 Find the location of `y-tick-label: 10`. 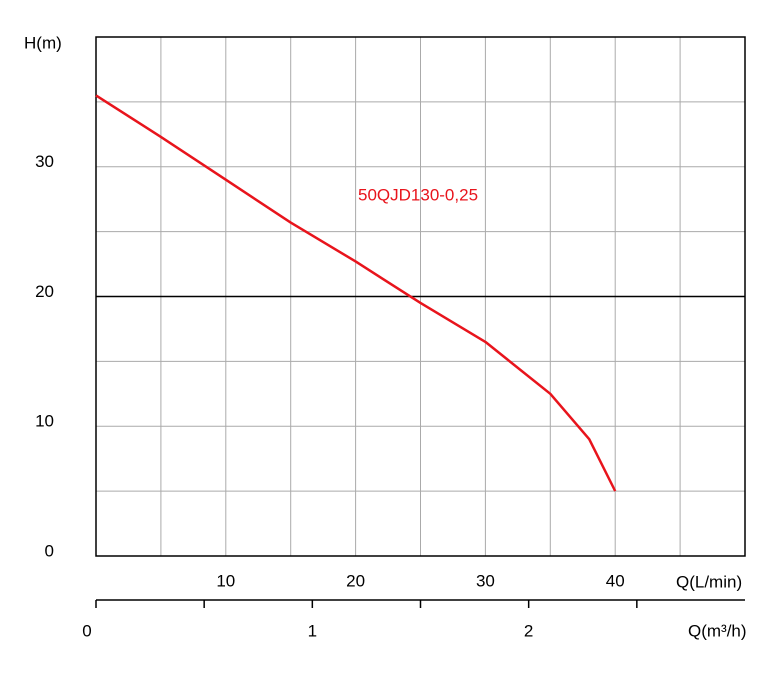

y-tick-label: 10 is located at coordinates (44, 421).